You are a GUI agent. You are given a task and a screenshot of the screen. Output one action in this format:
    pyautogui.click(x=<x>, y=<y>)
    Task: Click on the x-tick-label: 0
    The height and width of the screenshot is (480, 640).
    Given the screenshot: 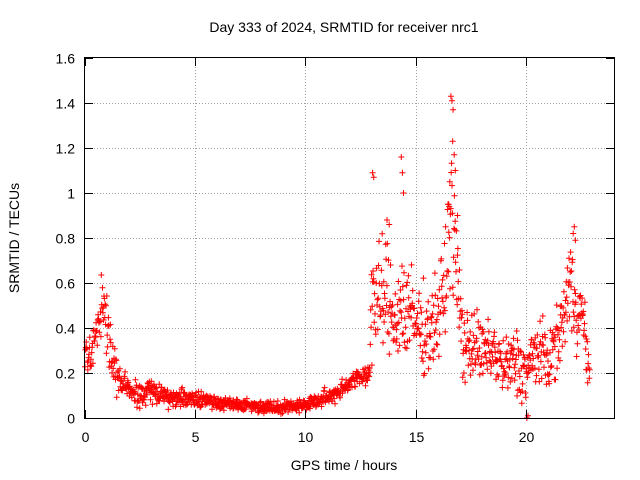 What is the action you would take?
    pyautogui.click(x=86, y=437)
    